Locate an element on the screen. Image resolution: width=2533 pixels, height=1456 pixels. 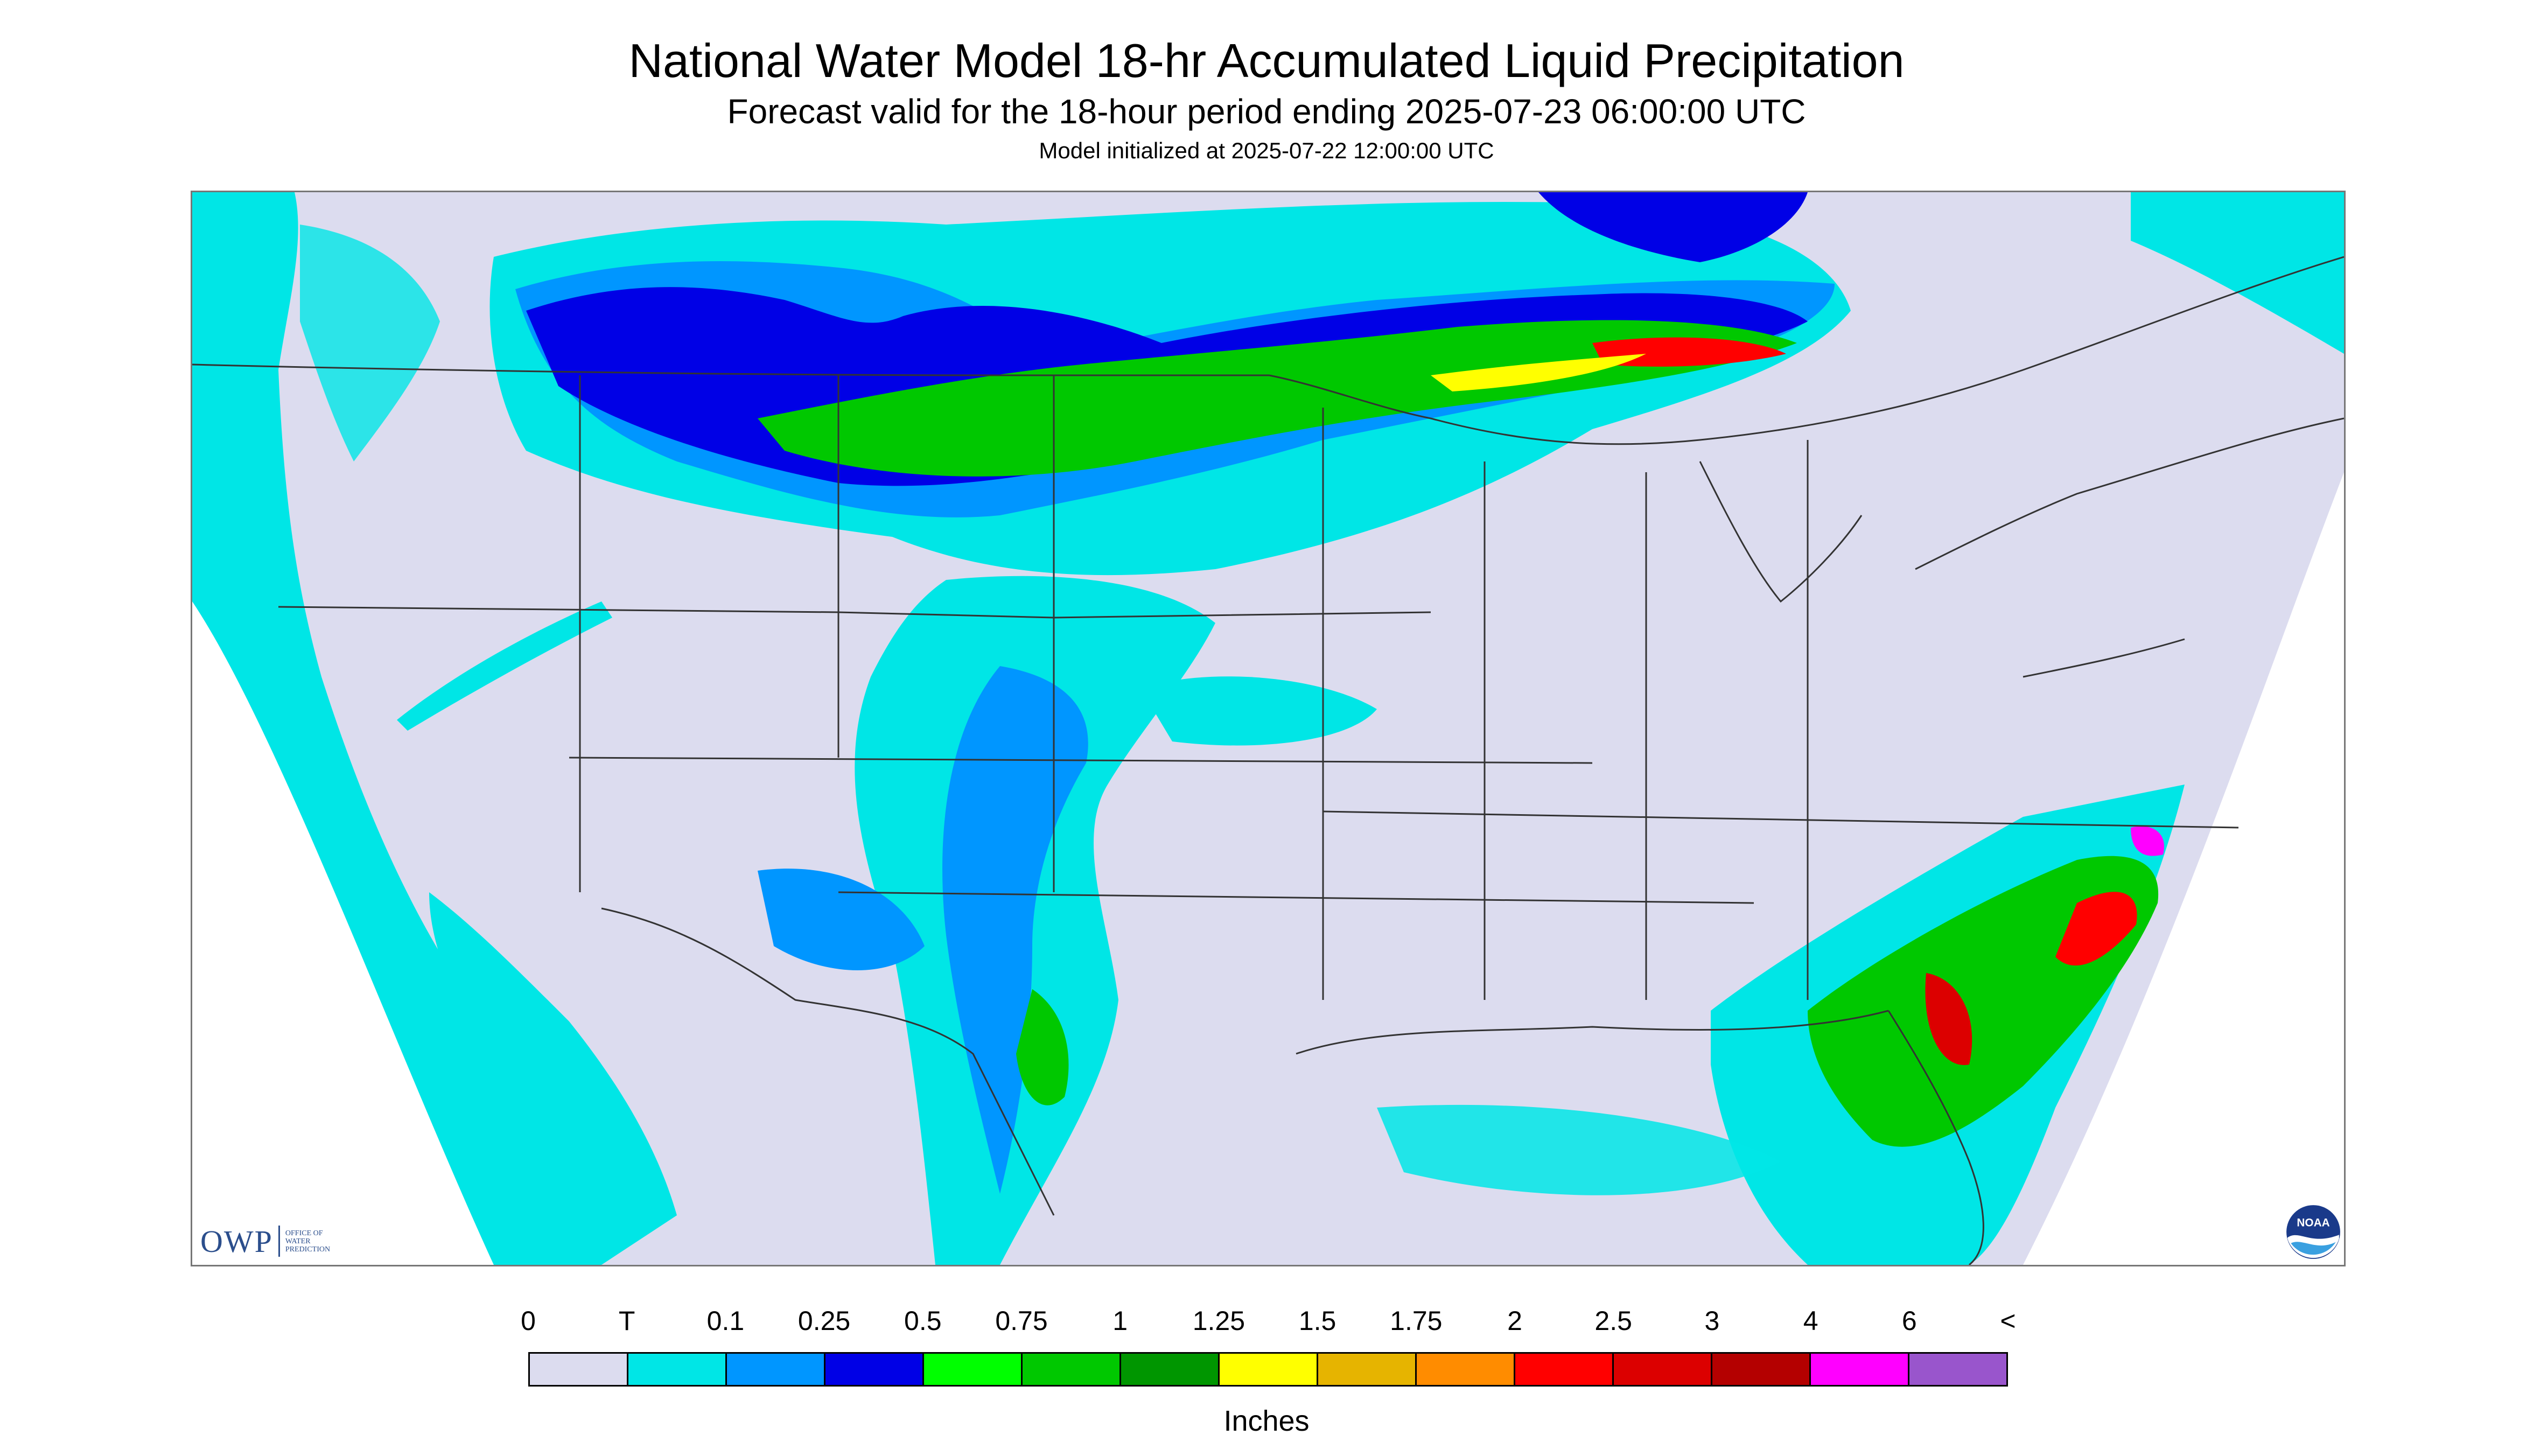
legend-label: 0.75 is located at coordinates (1022, 1321).